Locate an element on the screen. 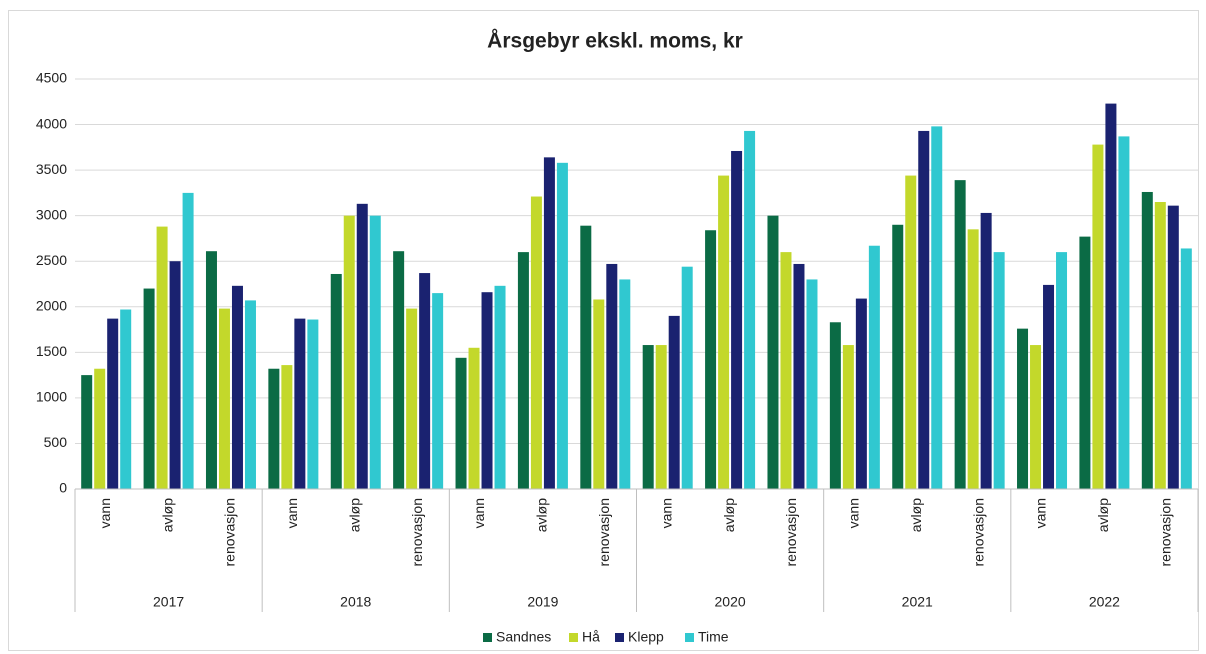 This screenshot has height=654, width=1206. legend-label: Hå is located at coordinates (591, 637).